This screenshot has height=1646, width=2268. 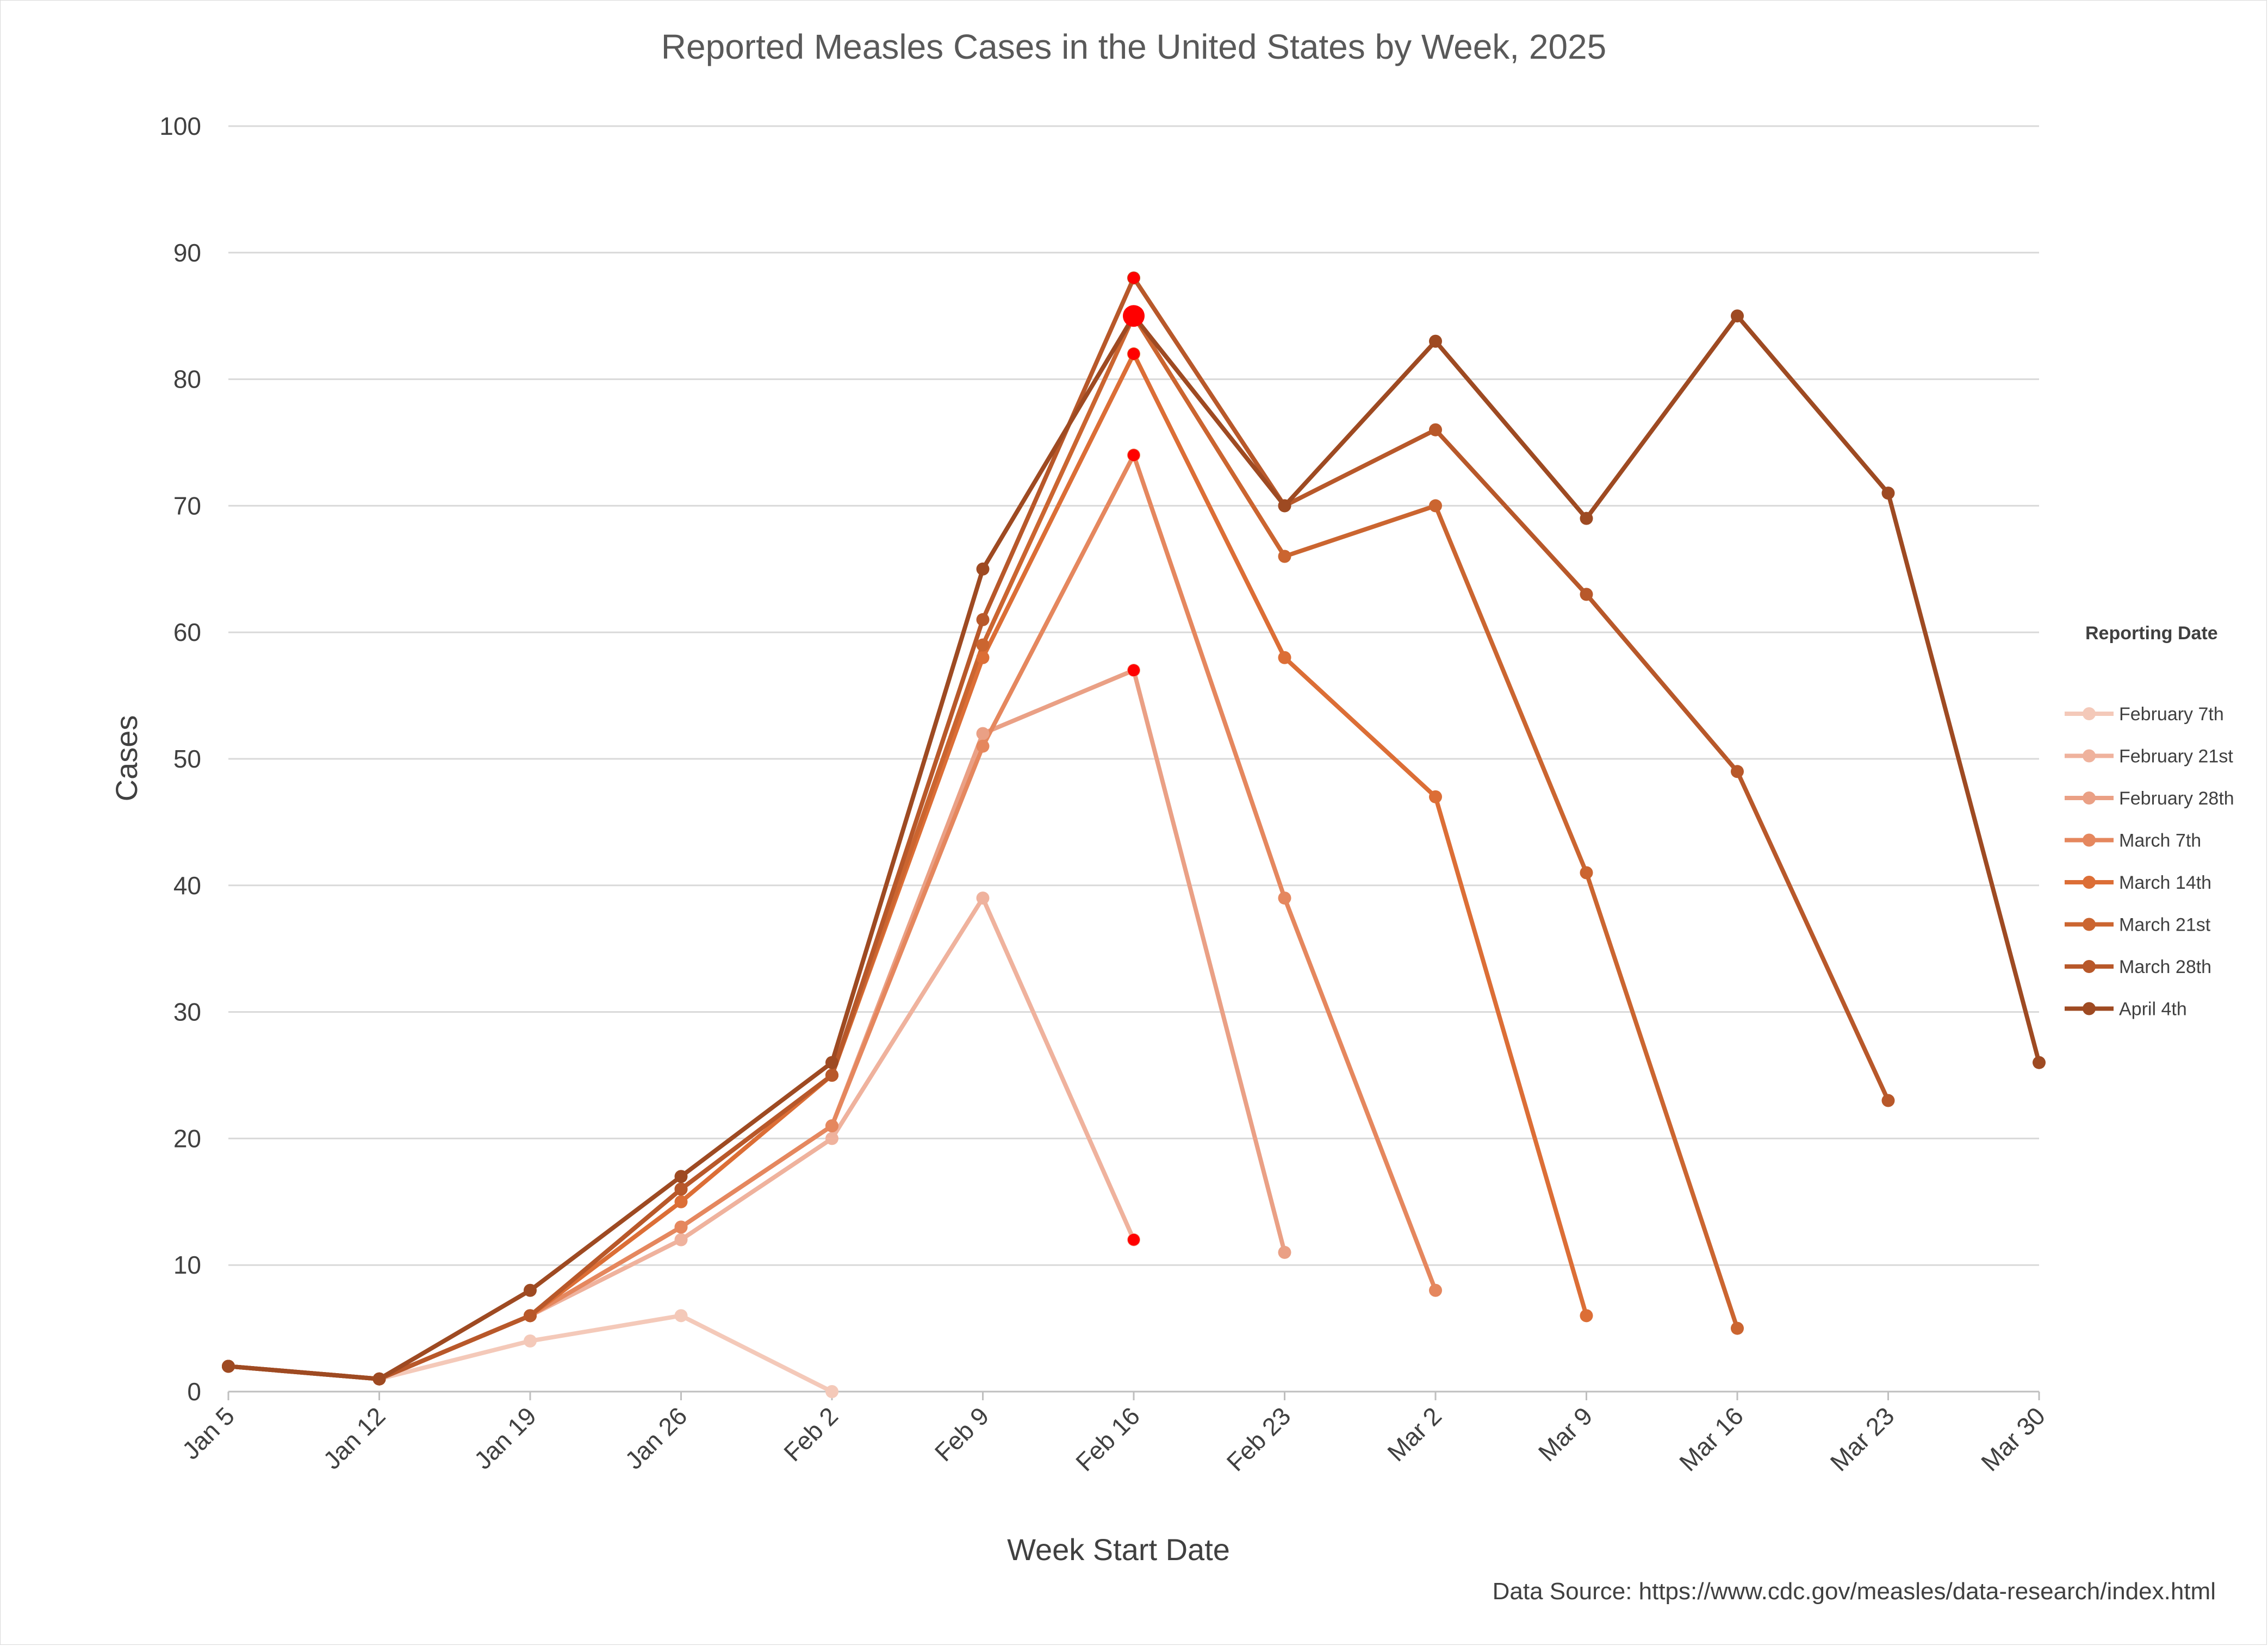 I want to click on y-tick-label: 20, so click(x=187, y=1138).